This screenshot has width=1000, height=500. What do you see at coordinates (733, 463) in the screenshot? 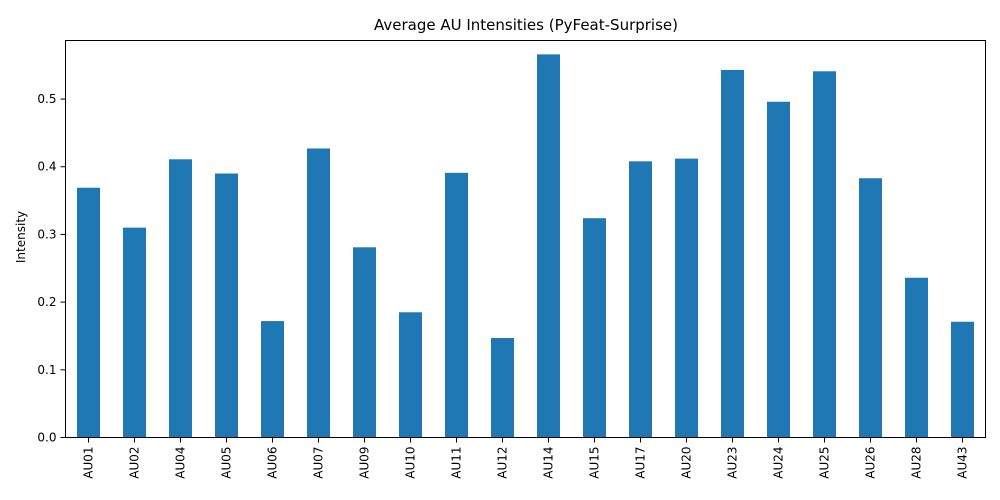
I see `x-tick-label: AU23` at bounding box center [733, 463].